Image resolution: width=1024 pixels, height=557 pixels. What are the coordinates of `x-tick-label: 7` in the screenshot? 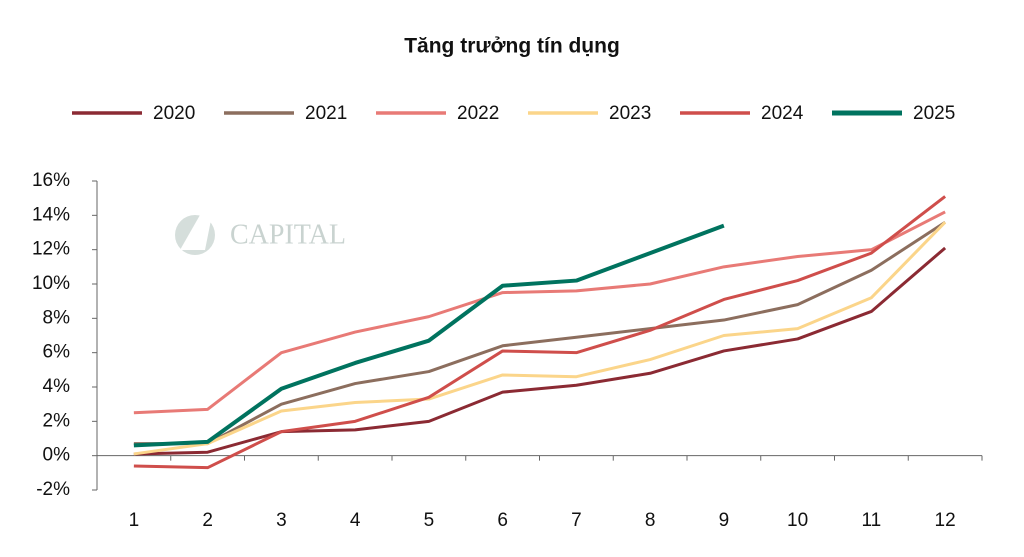 It's located at (576, 520).